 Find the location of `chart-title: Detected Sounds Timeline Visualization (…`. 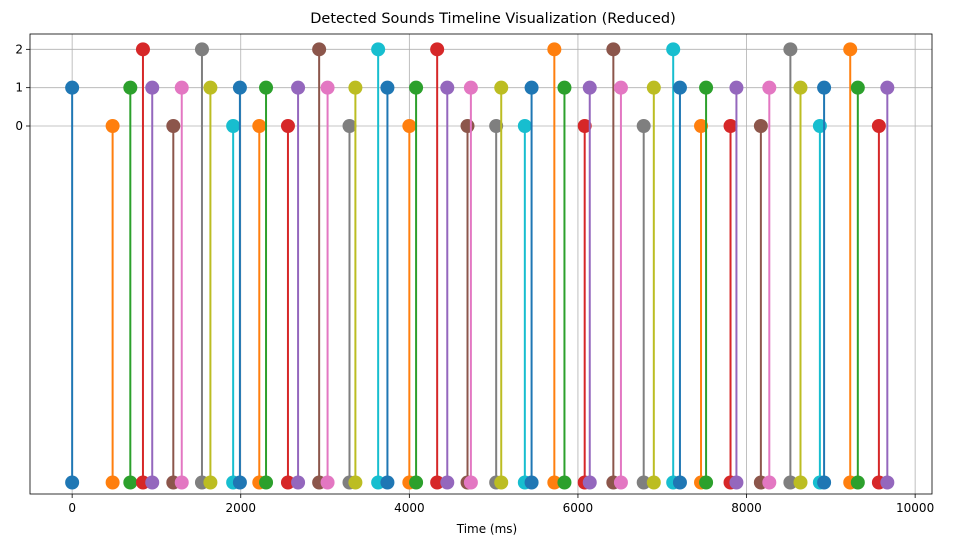

chart-title: Detected Sounds Timeline Visualization (… is located at coordinates (493, 19).